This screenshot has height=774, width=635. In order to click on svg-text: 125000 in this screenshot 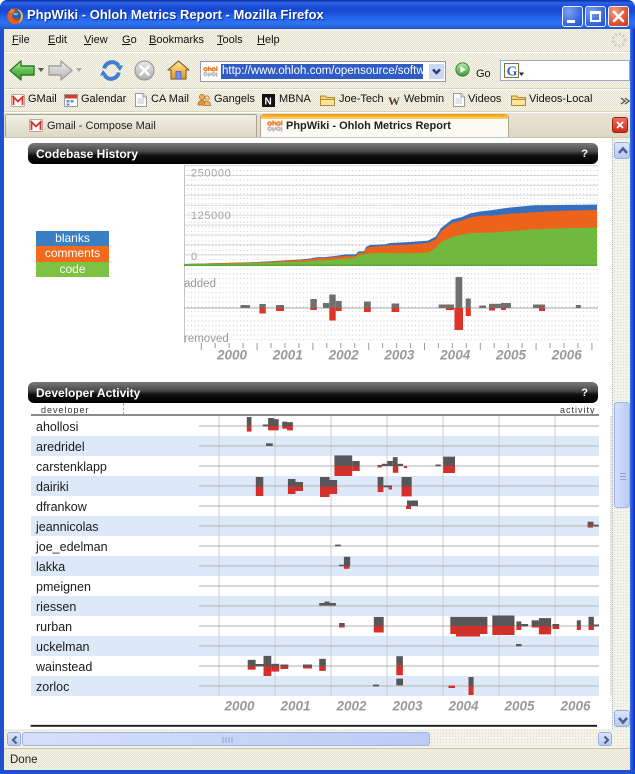, I will do `click(211, 216)`.